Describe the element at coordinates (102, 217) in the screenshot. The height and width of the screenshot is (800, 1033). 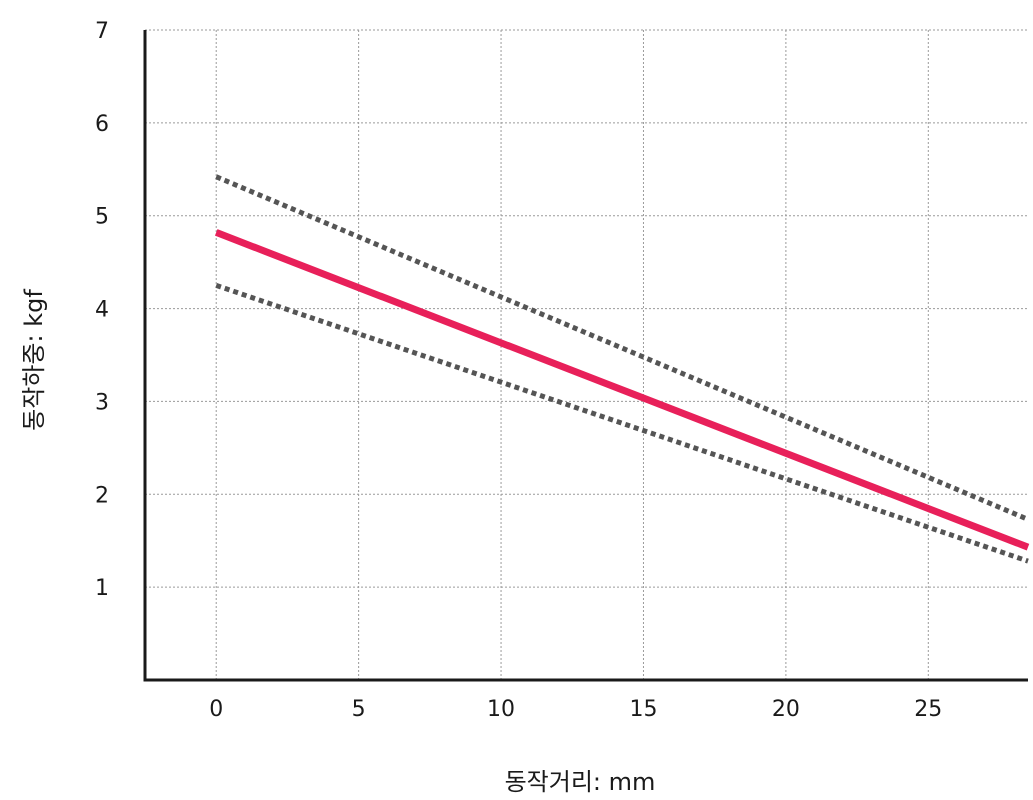
I see `y-tick-label: 5` at that location.